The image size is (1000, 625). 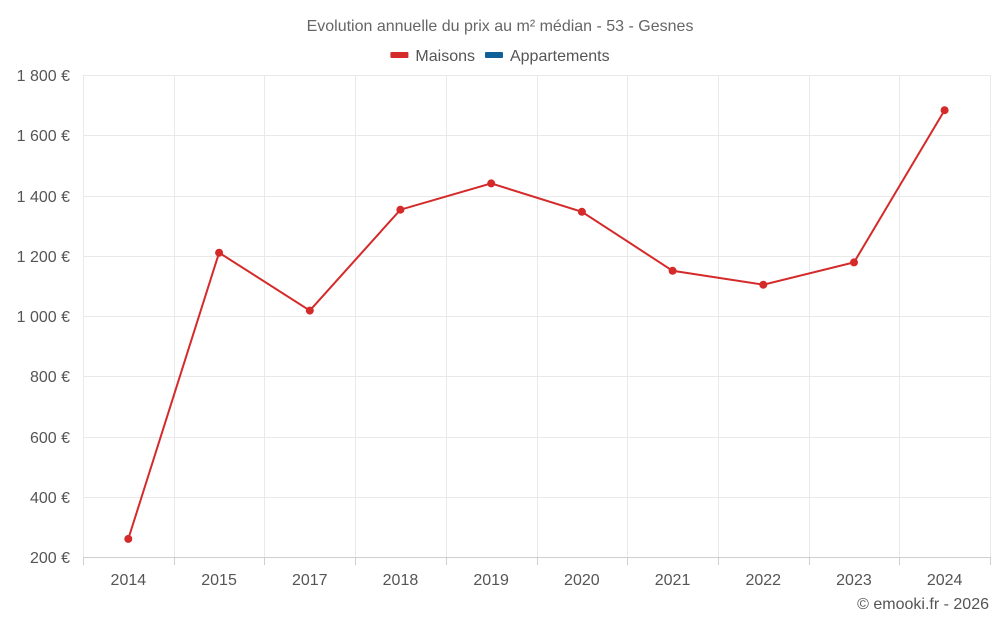 I want to click on legend-item: Maisons, so click(x=432, y=56).